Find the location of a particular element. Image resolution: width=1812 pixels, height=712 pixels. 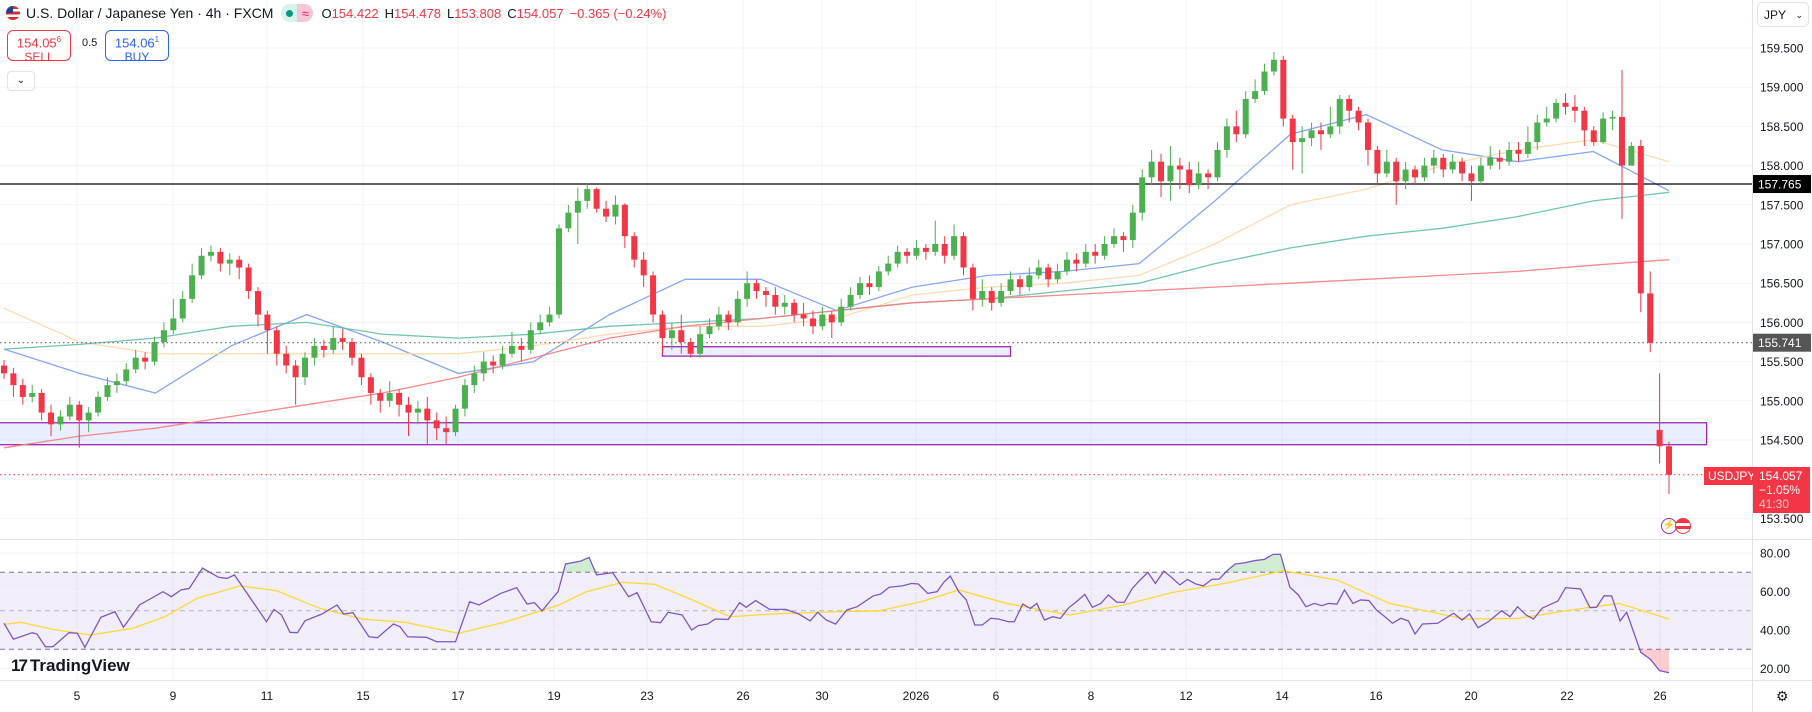

date-tick-label: 6 is located at coordinates (996, 696).